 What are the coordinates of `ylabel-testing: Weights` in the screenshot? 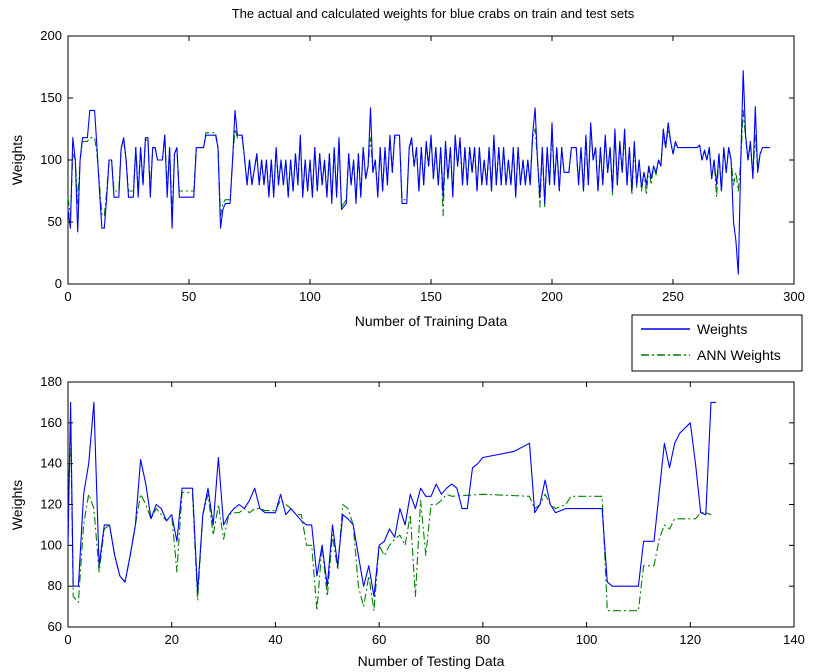 It's located at (17, 505).